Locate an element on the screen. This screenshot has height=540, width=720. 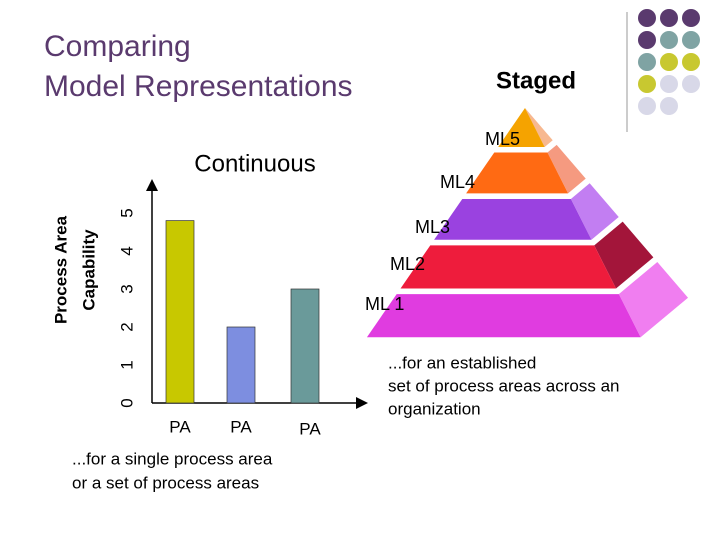
decoration is located at coordinates (669, 62).